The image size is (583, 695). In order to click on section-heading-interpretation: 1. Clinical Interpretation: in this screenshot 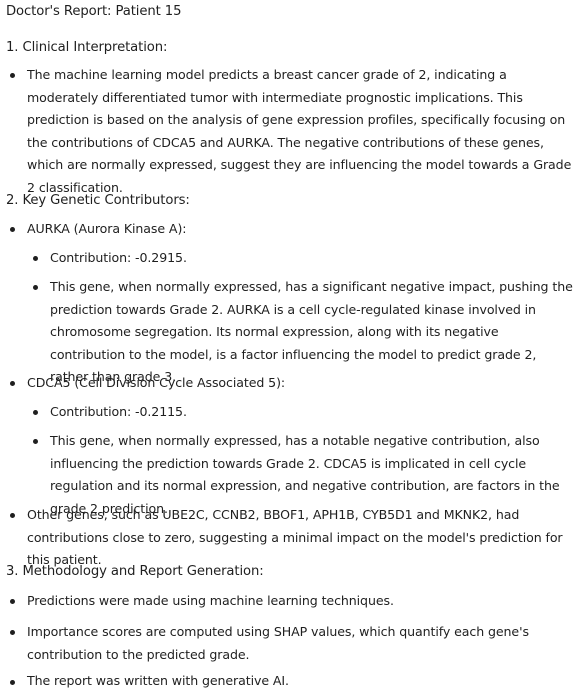, I will do `click(87, 47)`.